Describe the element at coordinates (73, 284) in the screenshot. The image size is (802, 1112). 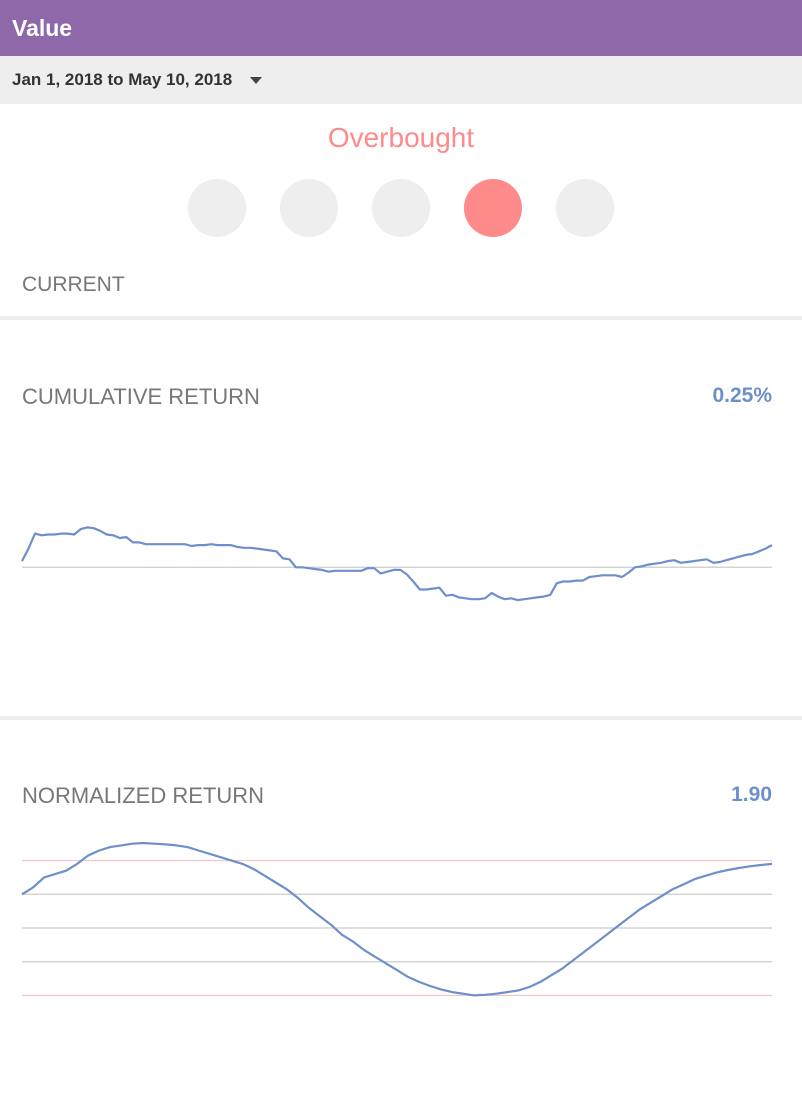
I see `current-label: CURRENT` at that location.